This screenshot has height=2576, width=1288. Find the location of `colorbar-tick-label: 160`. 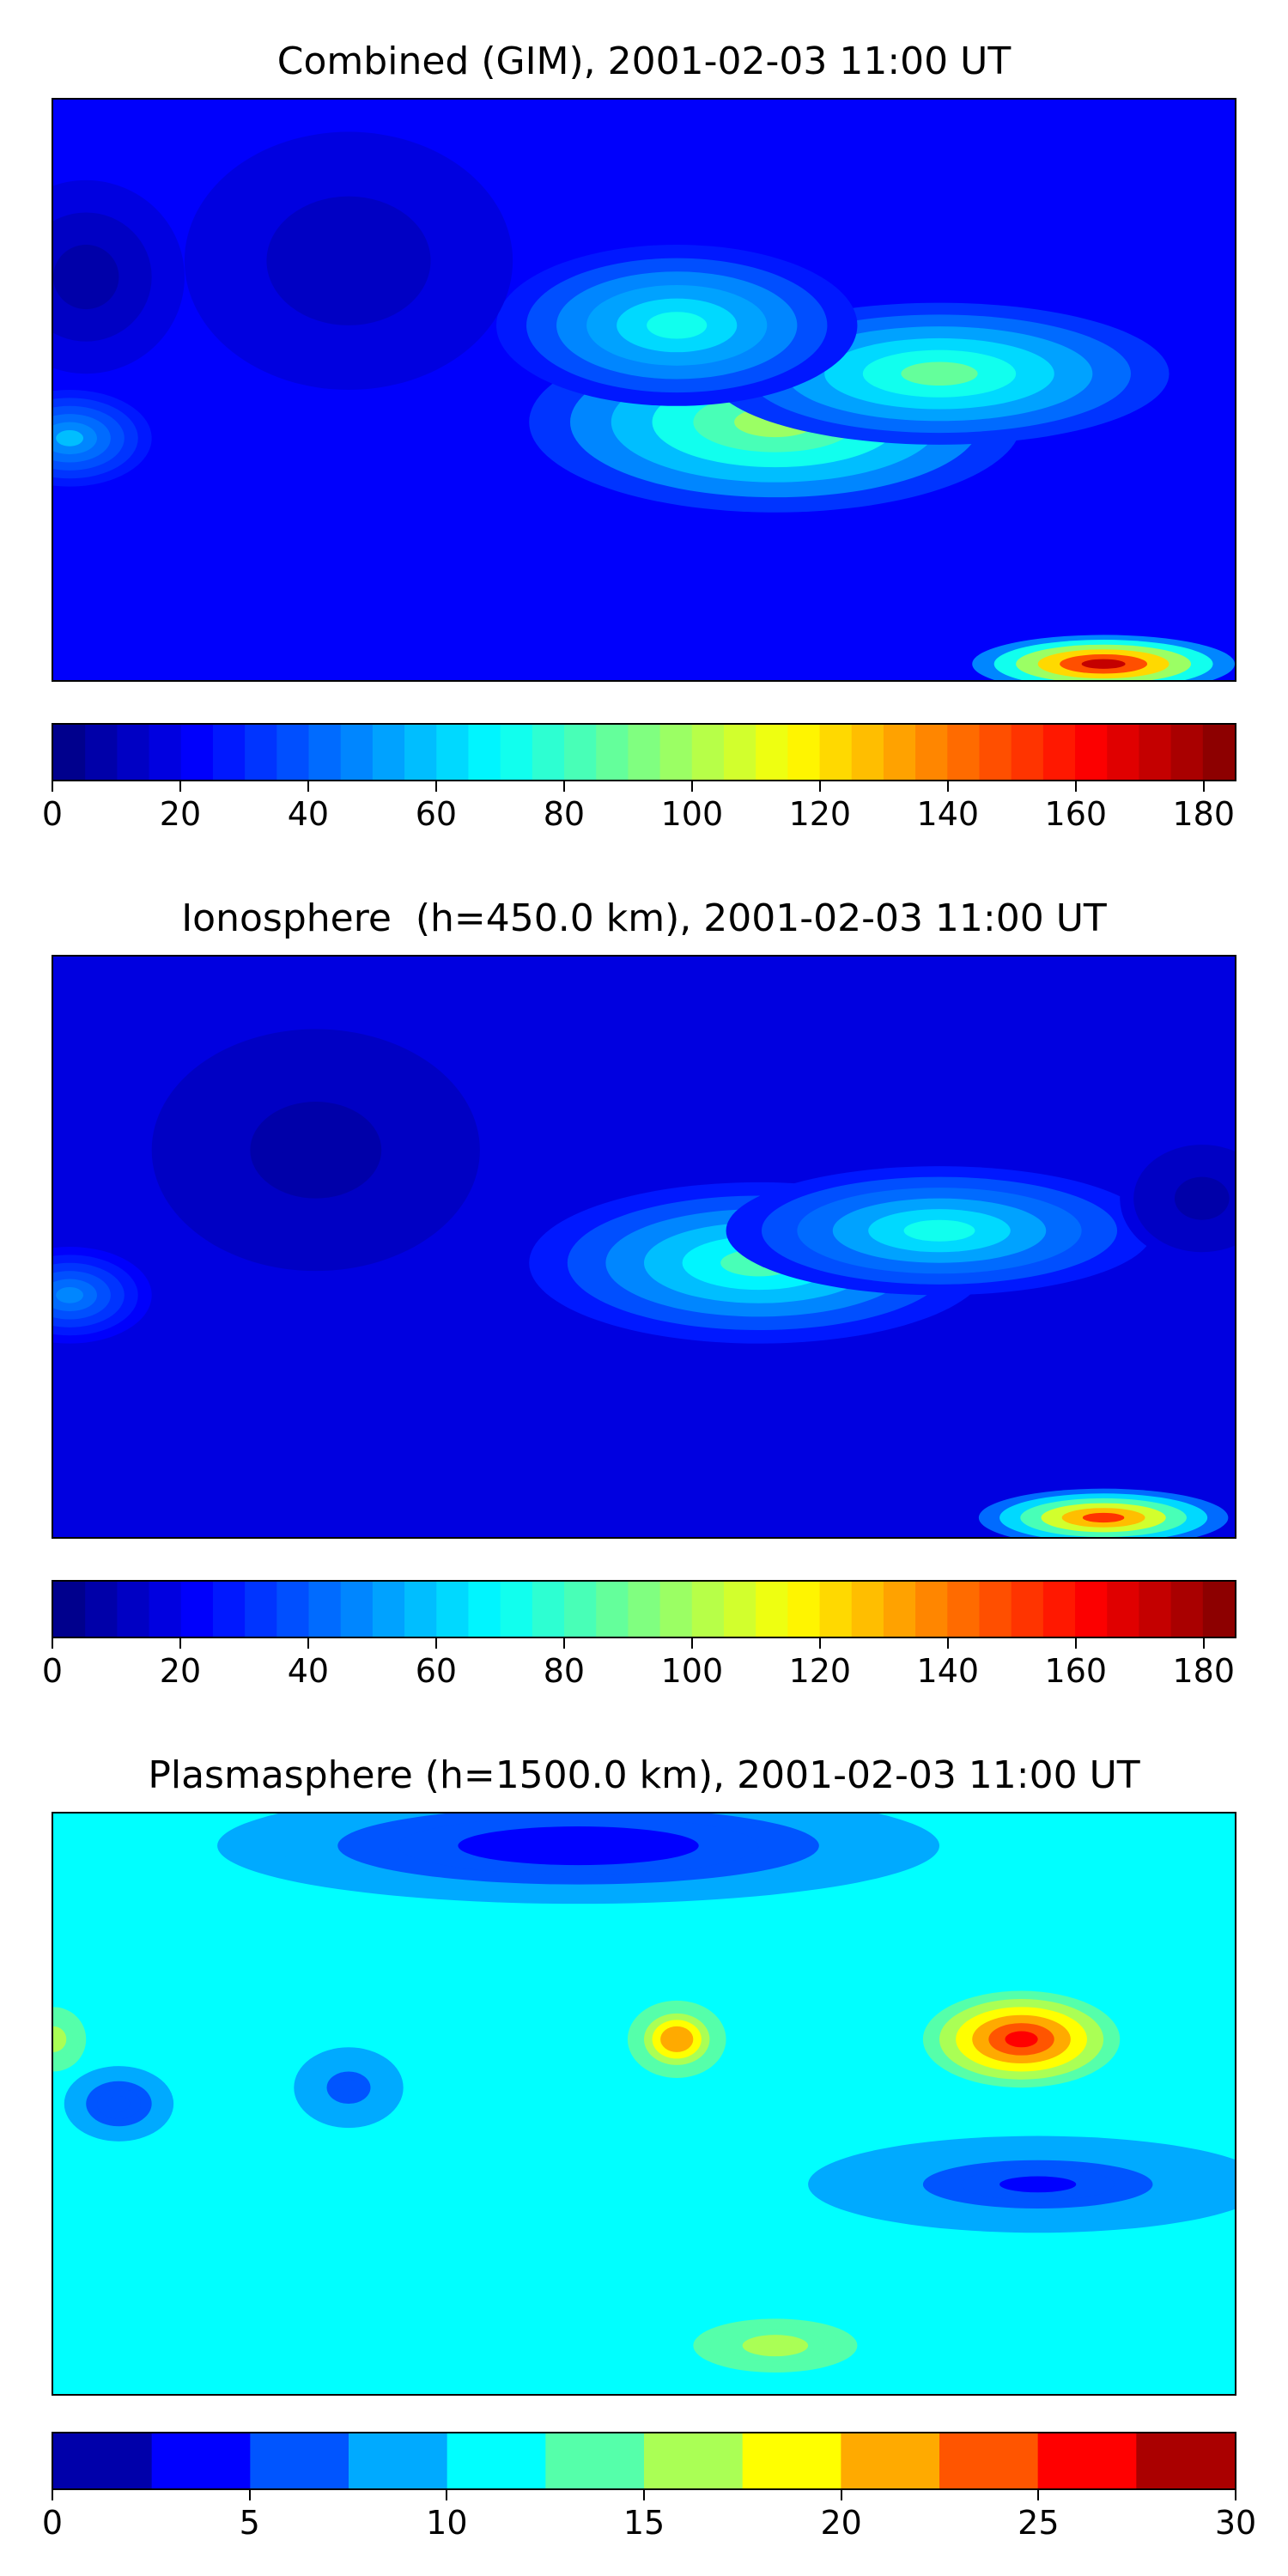

colorbar-tick-label: 160 is located at coordinates (1076, 1671).